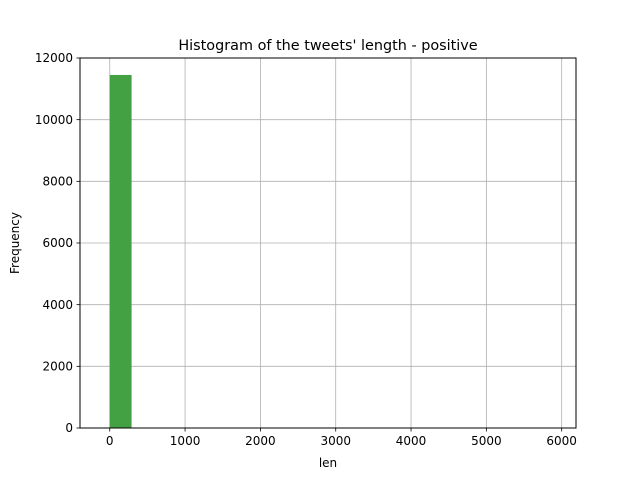 The height and width of the screenshot is (480, 640). Describe the element at coordinates (69, 428) in the screenshot. I see `y-tick-label: 0` at that location.